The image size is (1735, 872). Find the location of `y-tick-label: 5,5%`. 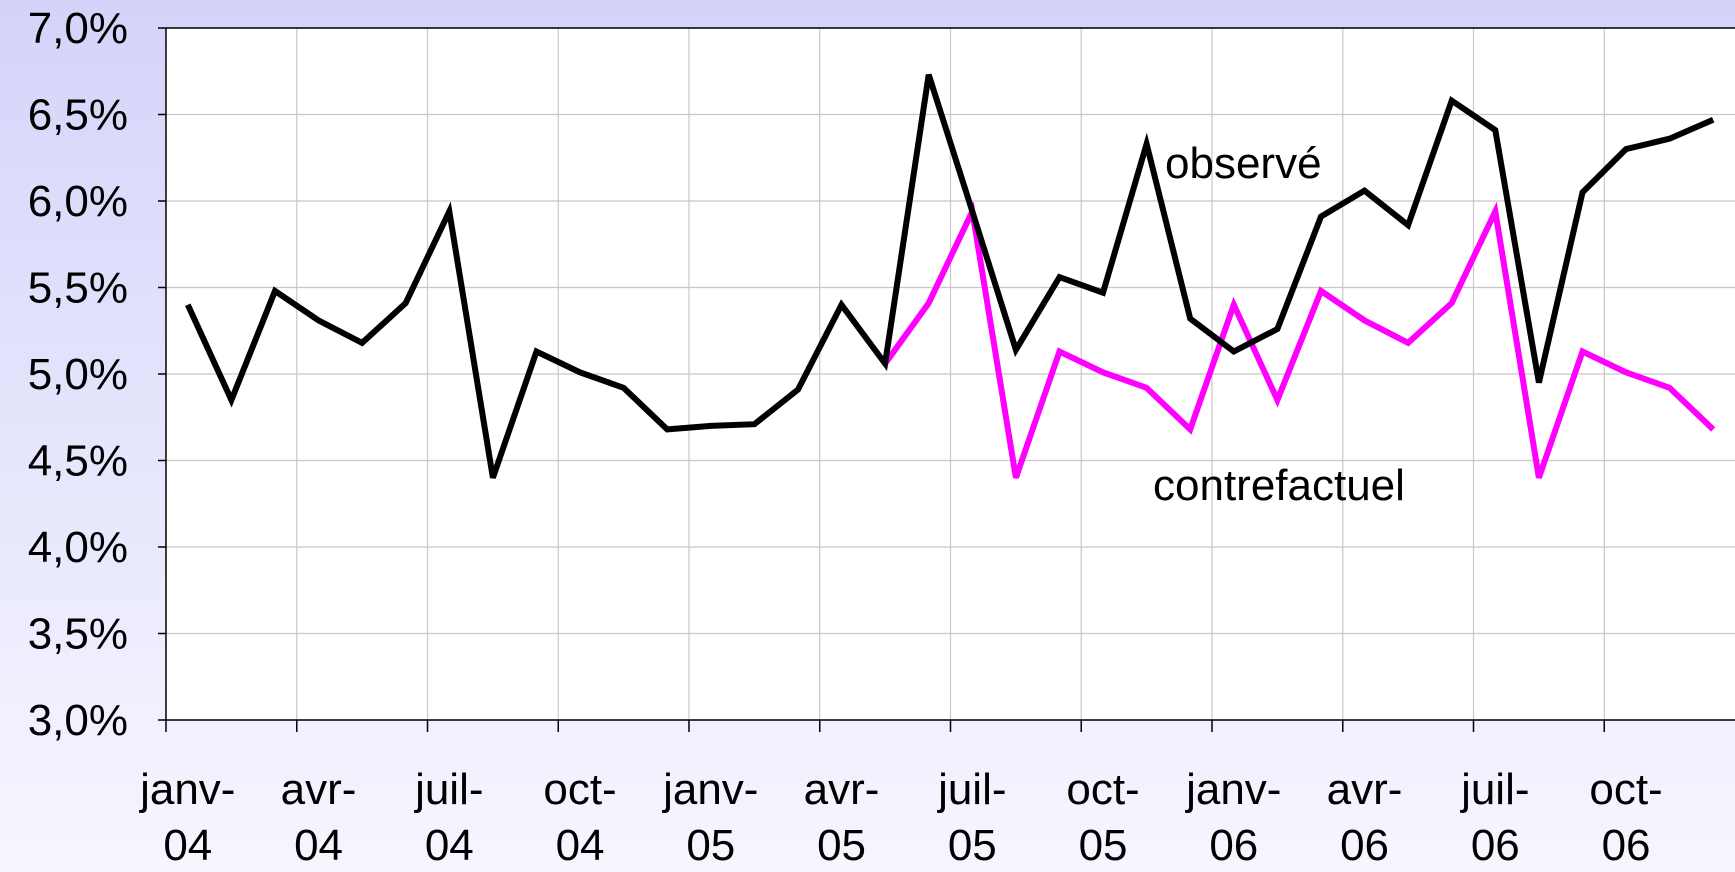

y-tick-label: 5,5% is located at coordinates (78, 288).